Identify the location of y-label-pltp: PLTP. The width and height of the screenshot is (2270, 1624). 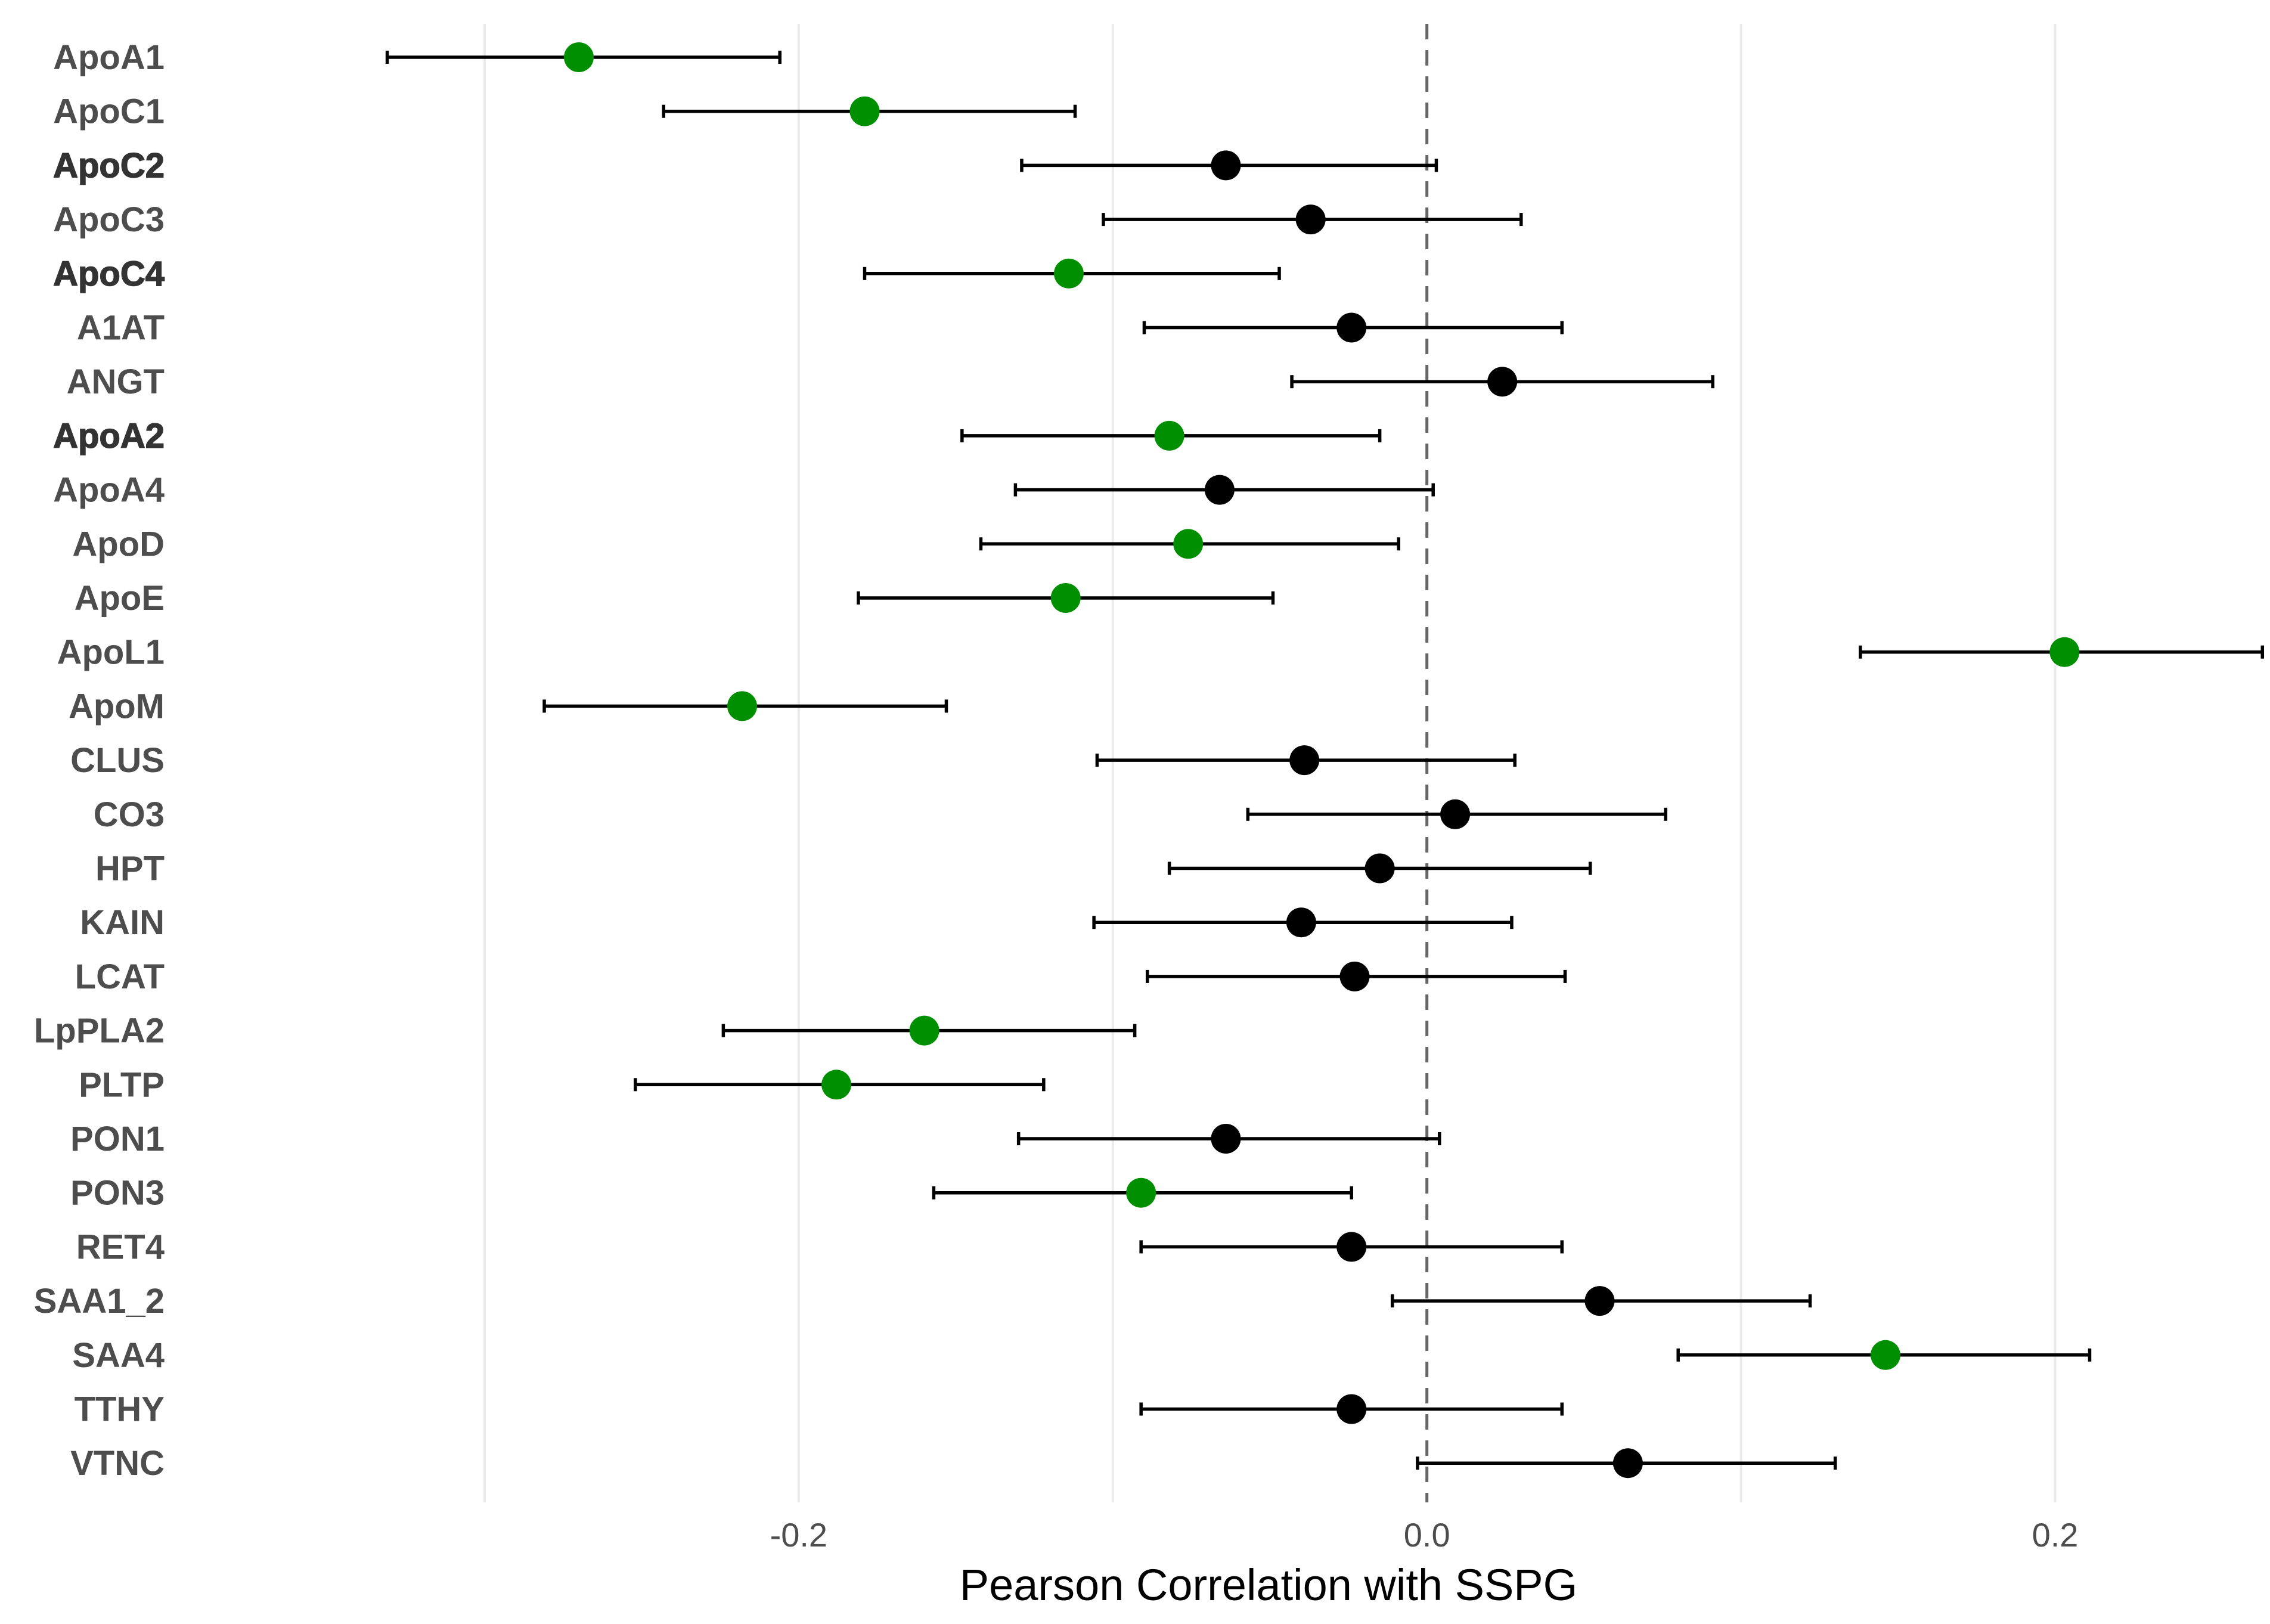
(122, 1084).